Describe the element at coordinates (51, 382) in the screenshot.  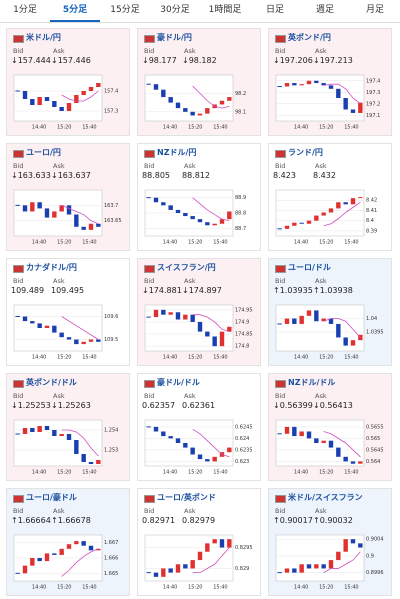
I see `pair-name: 英ポンド/ドル` at that location.